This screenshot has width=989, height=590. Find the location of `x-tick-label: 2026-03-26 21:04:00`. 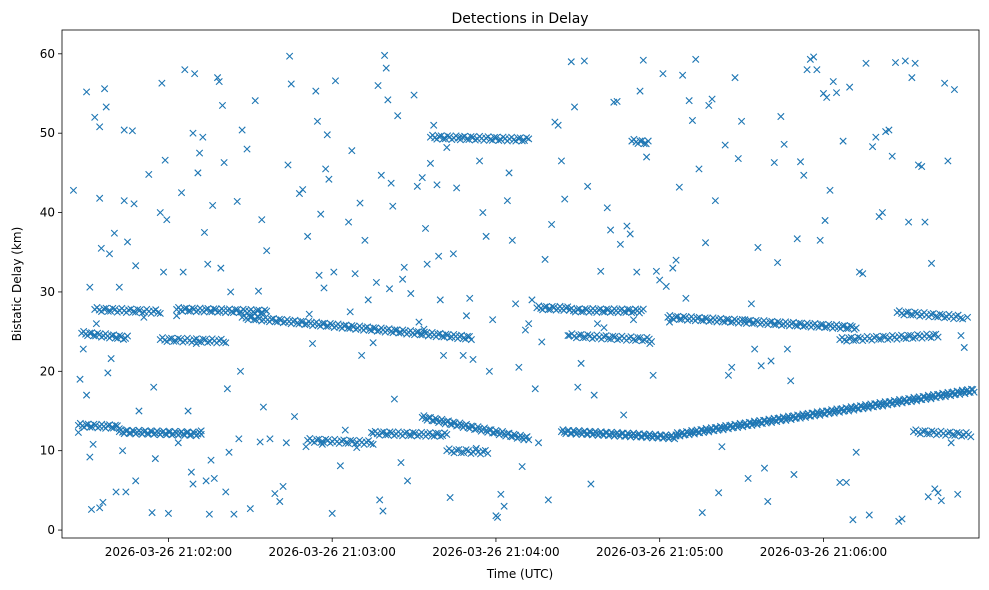

x-tick-label: 2026-03-26 21:04:00 is located at coordinates (495, 552).